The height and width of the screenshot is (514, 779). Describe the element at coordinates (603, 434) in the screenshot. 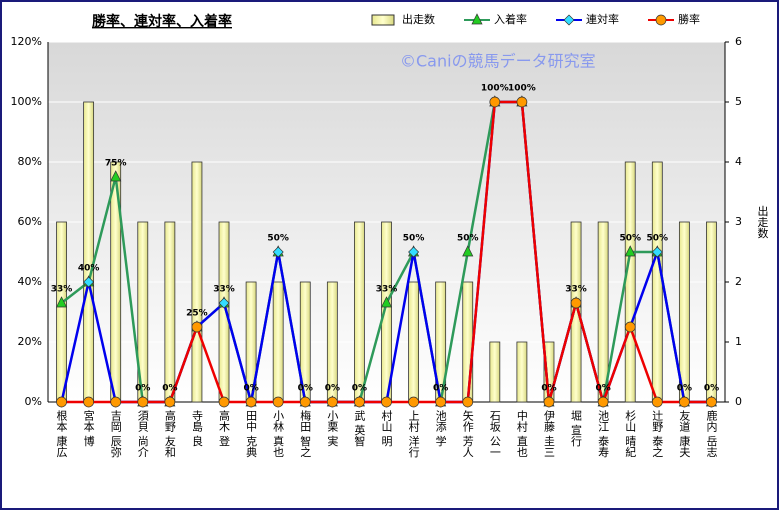

I see `x-tick-label: 池江 泰寿` at that location.